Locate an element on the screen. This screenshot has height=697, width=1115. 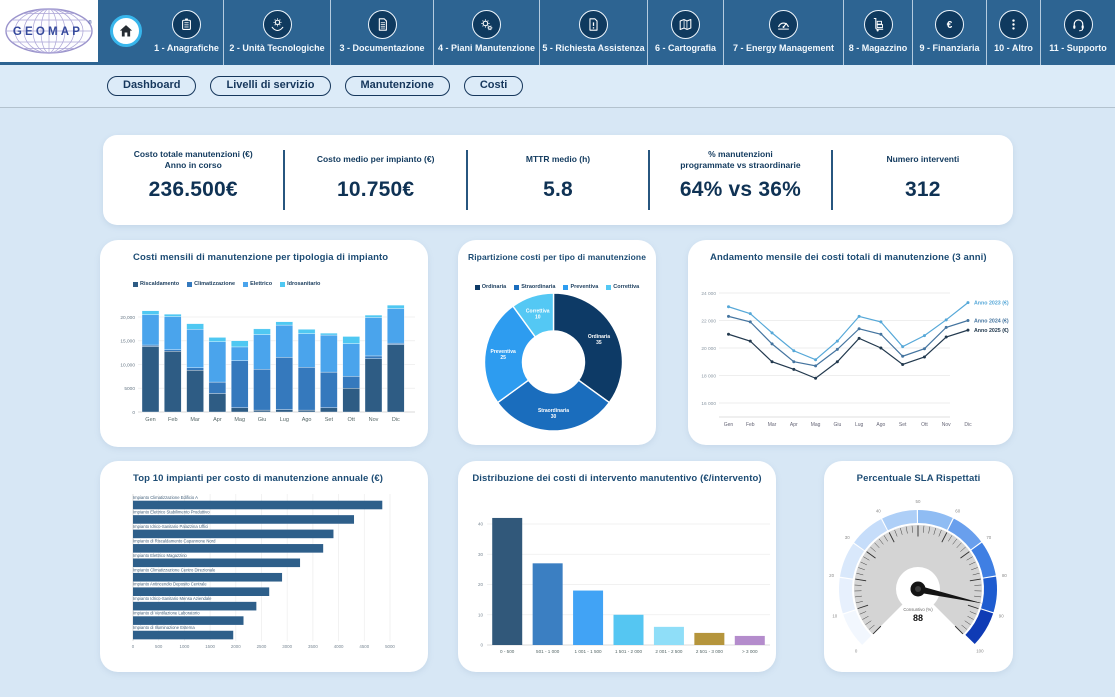
nav-item-3: 3 - Documentazione is located at coordinates (382, 32).